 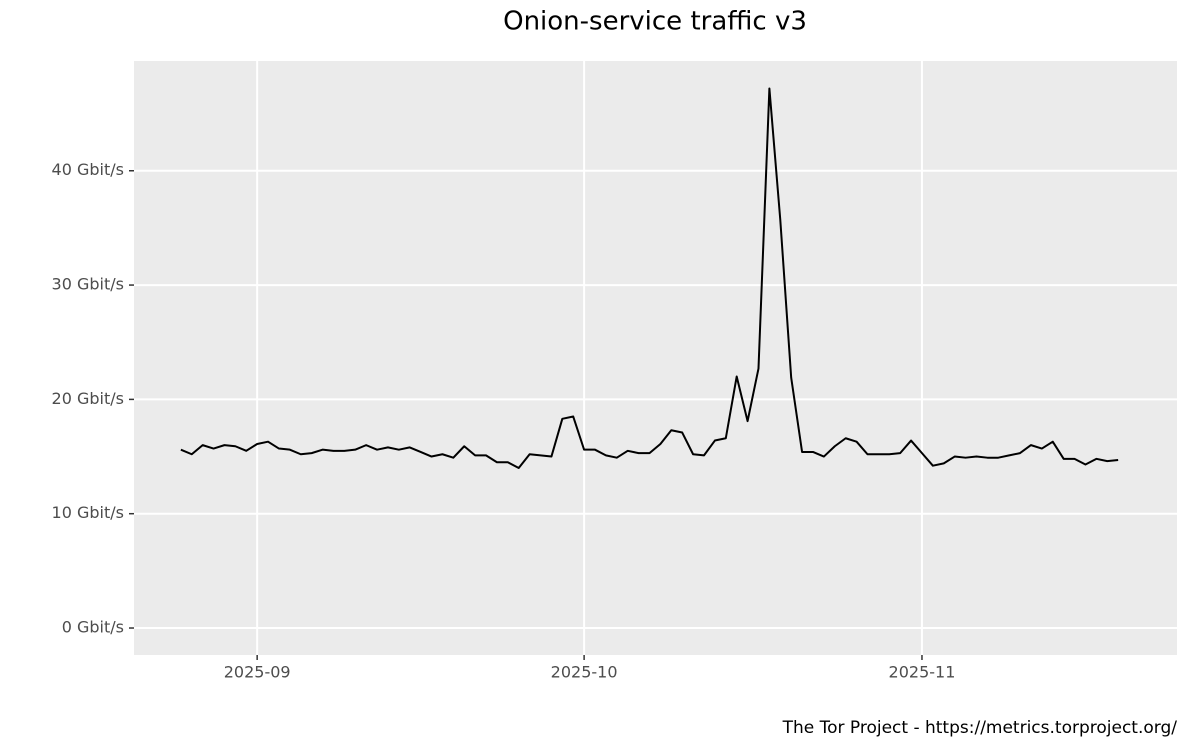 I want to click on chart-title: Onion-service traffic v3, so click(x=655, y=22).